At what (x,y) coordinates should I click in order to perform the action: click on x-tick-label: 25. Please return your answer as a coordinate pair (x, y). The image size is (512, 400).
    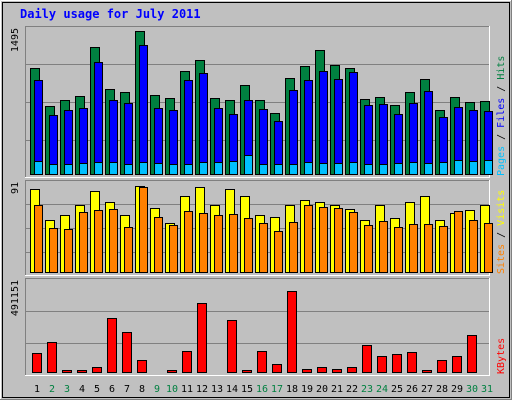
    Looking at the image, I should click on (397, 389).